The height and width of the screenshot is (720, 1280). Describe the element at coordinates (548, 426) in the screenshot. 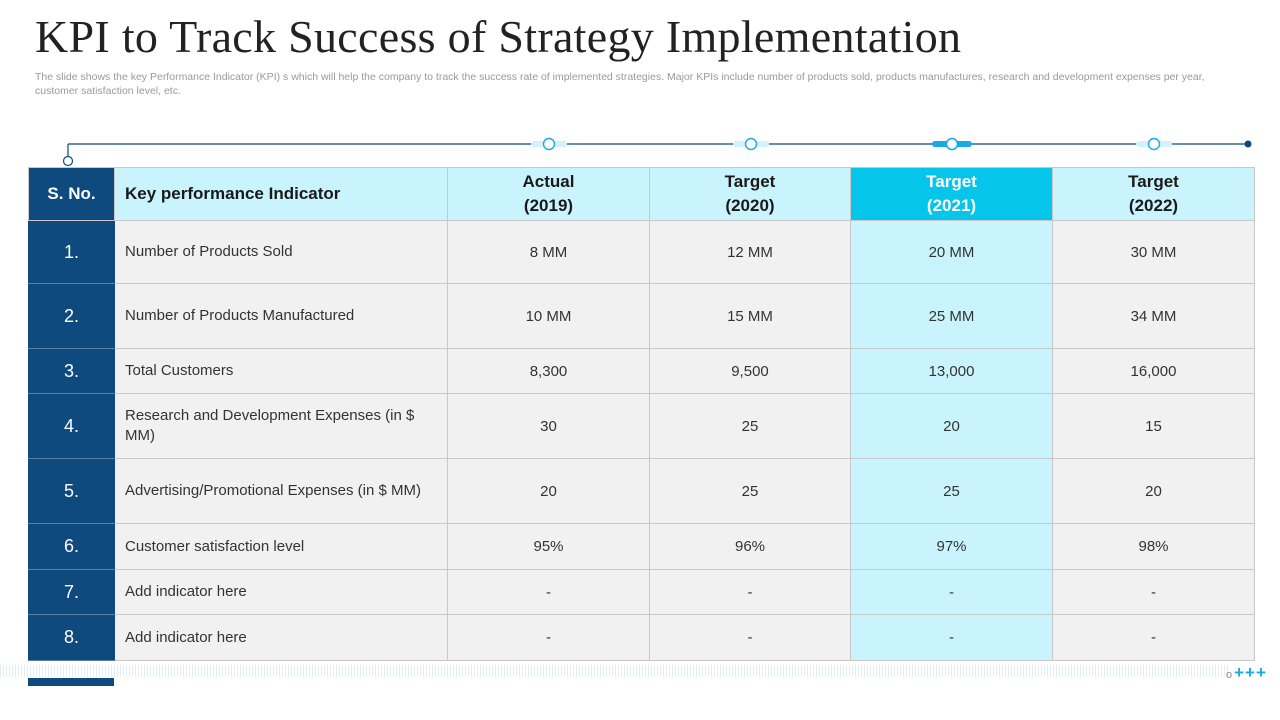

I see `value-actual-2019: 30` at that location.